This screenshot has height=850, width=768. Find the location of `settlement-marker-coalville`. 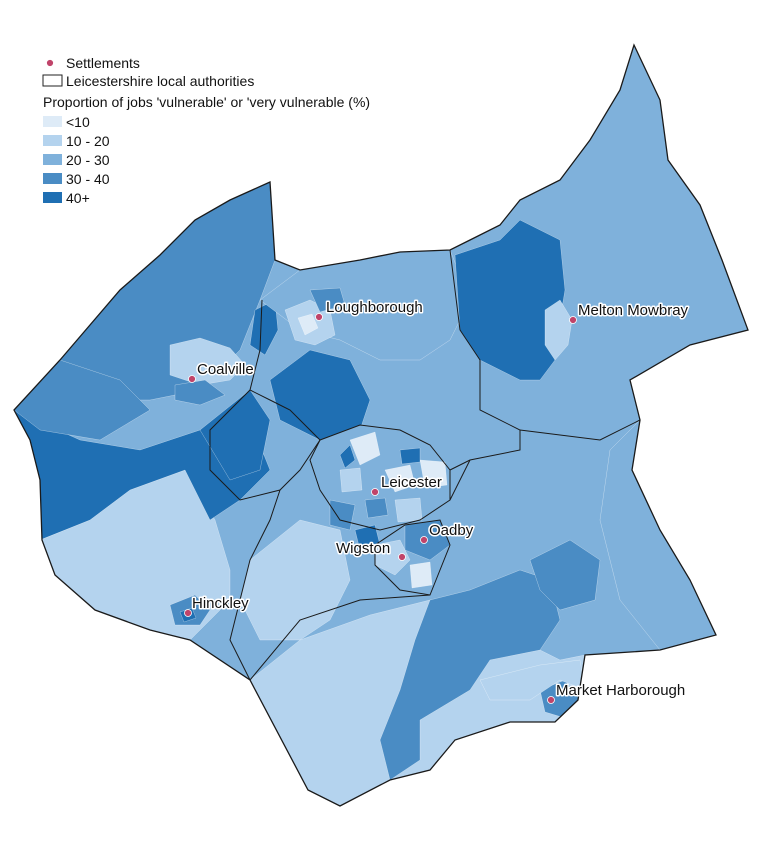

settlement-marker-coalville is located at coordinates (192, 379).